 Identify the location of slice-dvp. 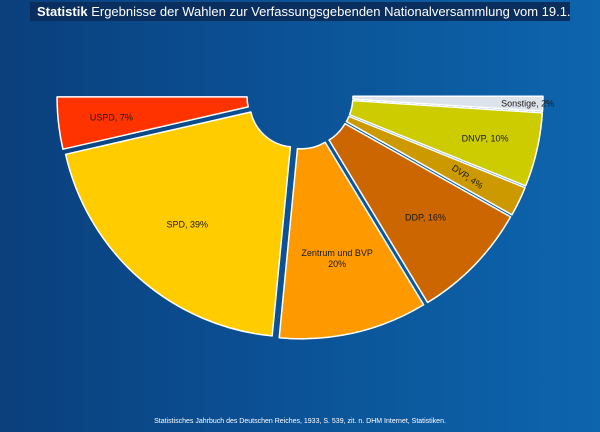
(435, 165).